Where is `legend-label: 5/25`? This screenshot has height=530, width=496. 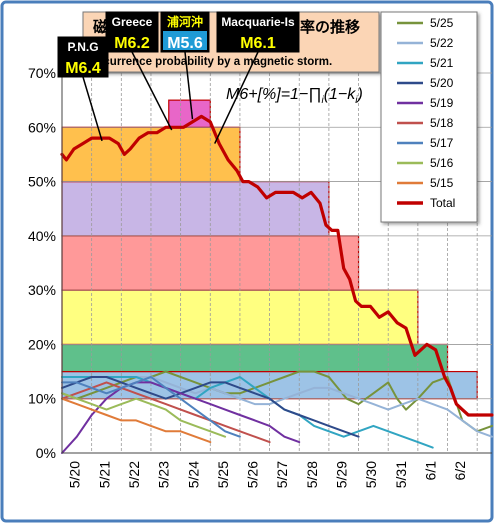 legend-label: 5/25 is located at coordinates (442, 23).